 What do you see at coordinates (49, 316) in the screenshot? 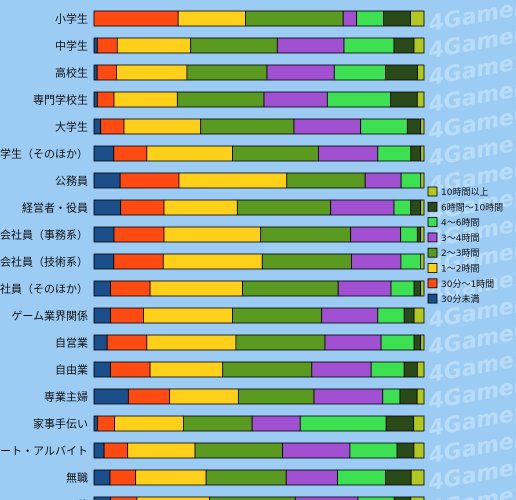
I see `category-label: ゲーム業界関係` at bounding box center [49, 316].